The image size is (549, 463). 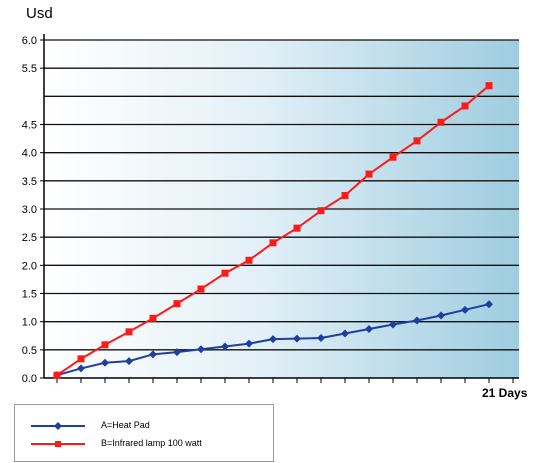 I want to click on legend: A=Heat Pad B=Infrared lamp 100 watt, so click(x=144, y=433).